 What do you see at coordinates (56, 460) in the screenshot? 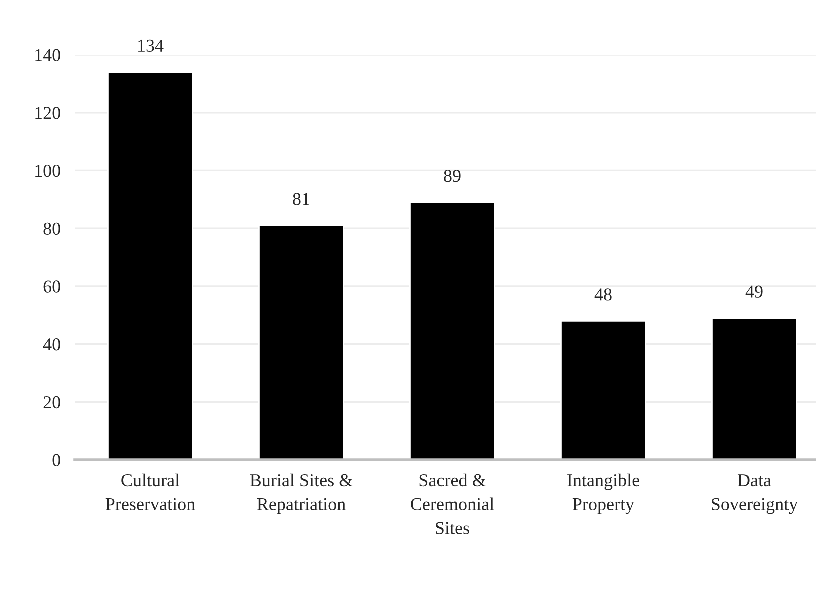
I see `y-tick-label: 0` at bounding box center [56, 460].